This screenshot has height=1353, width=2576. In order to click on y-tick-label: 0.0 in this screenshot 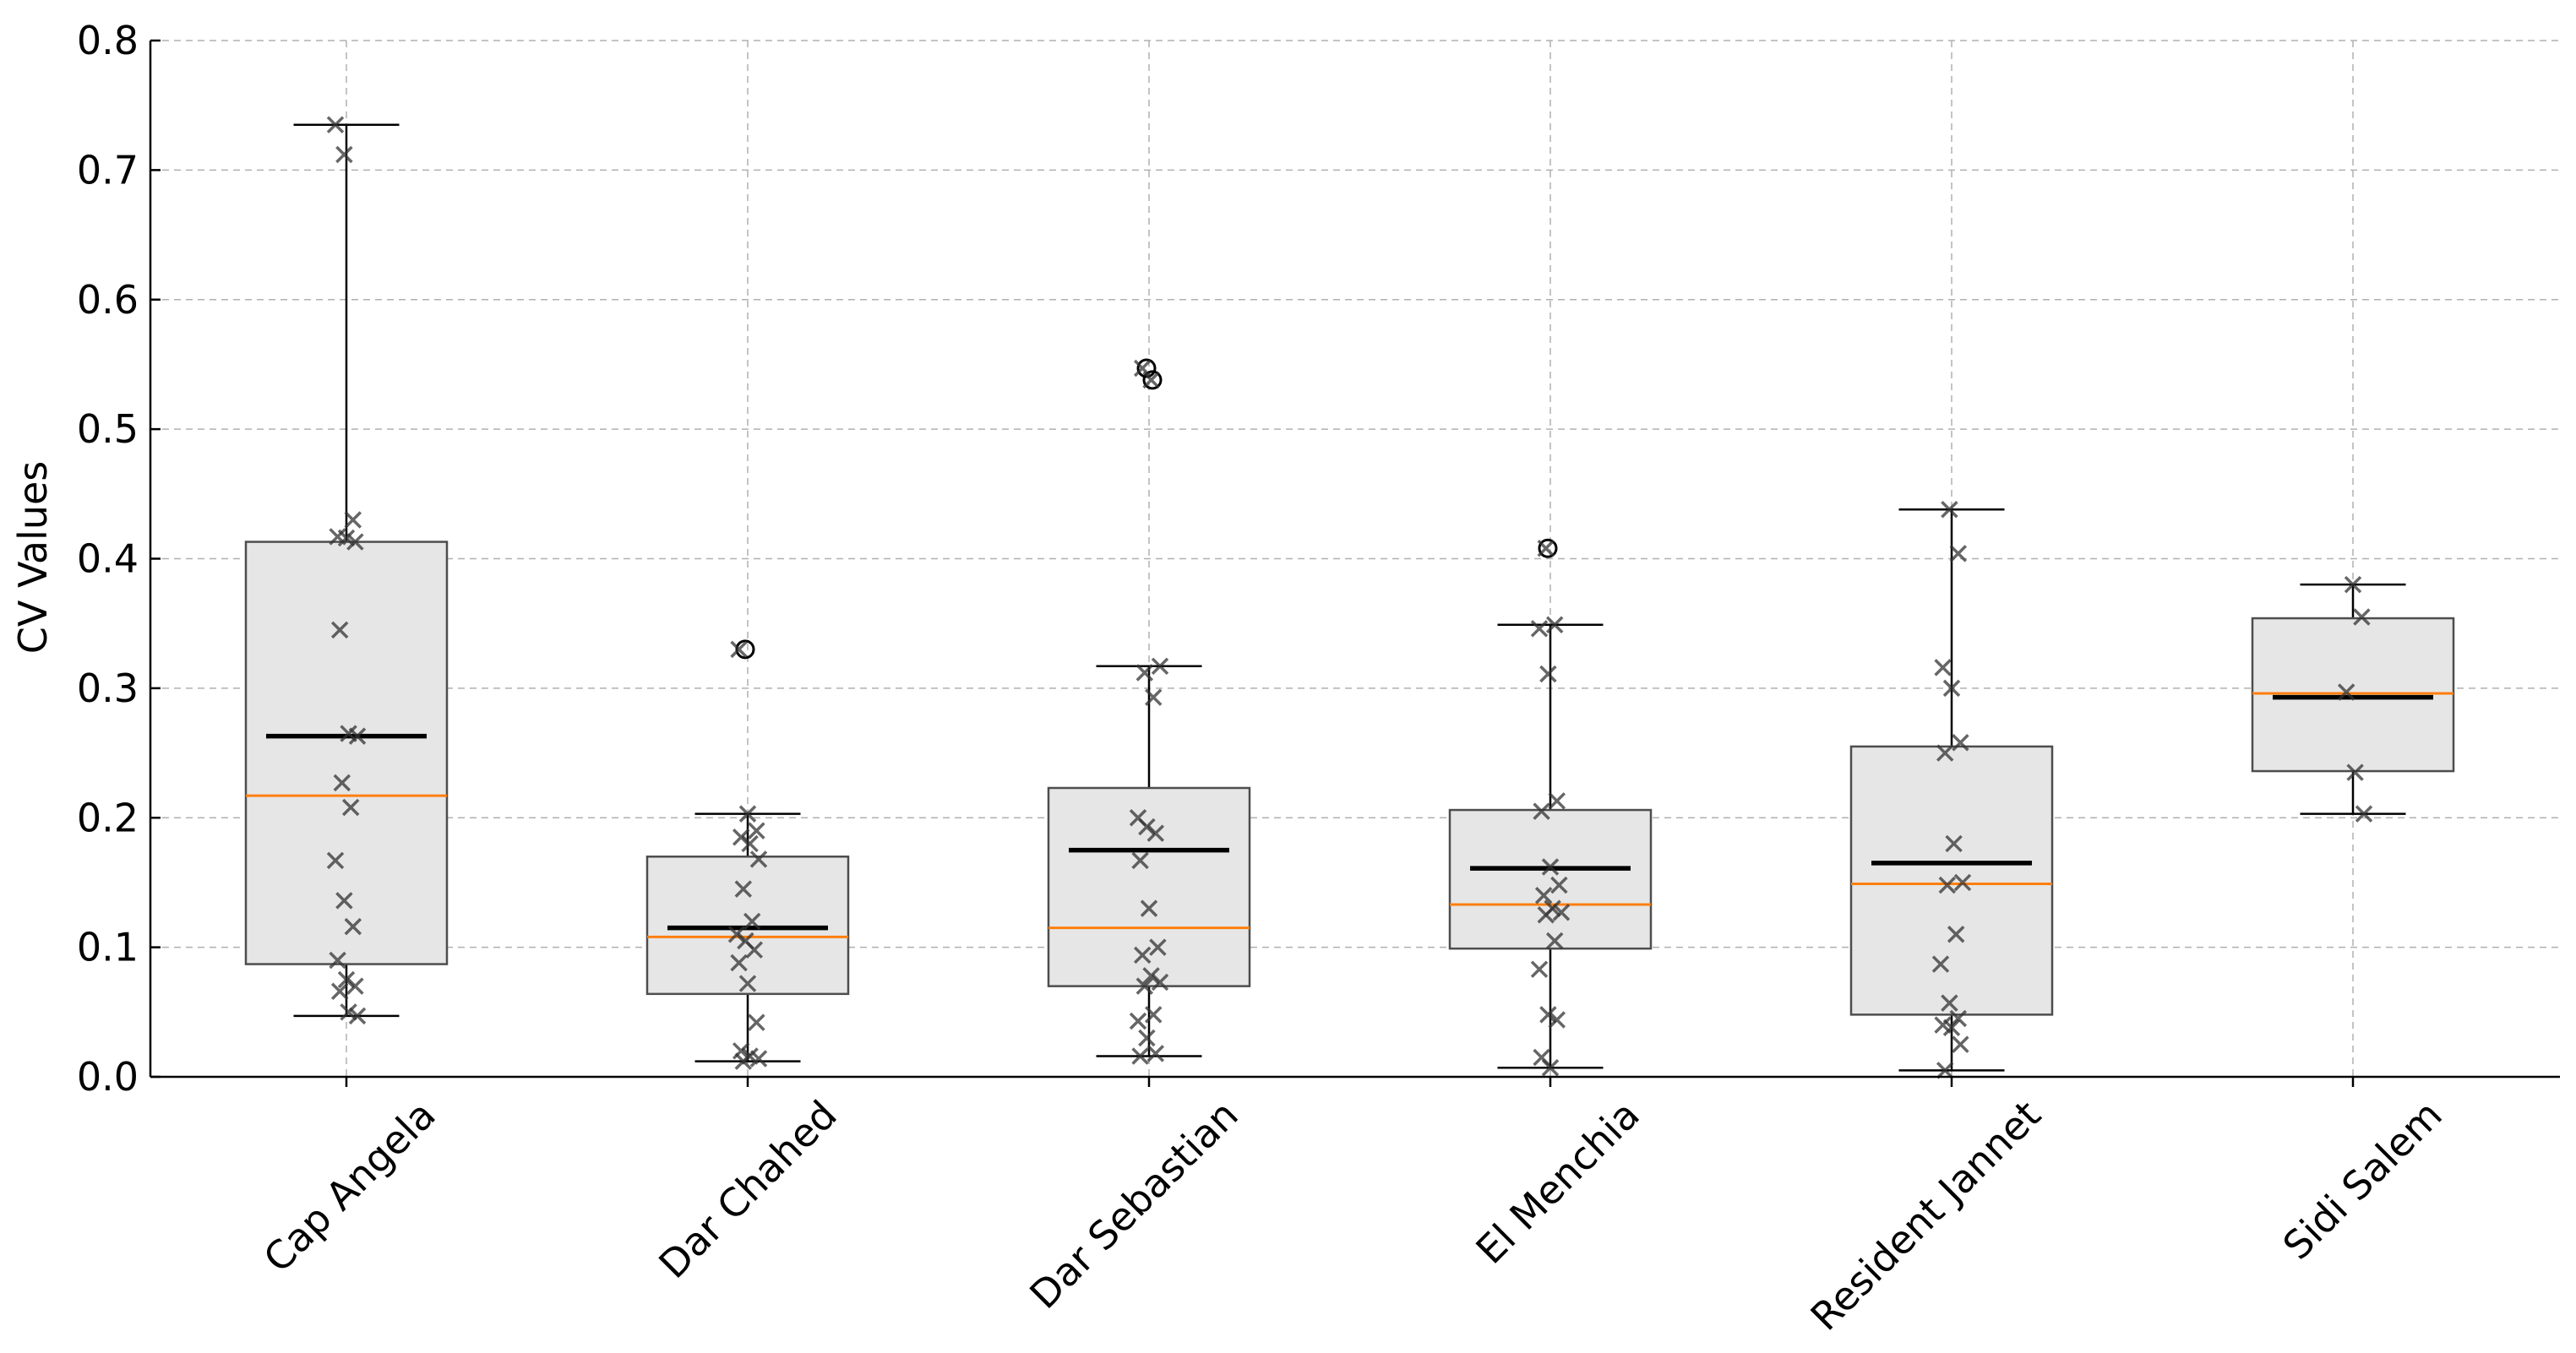, I will do `click(108, 1077)`.